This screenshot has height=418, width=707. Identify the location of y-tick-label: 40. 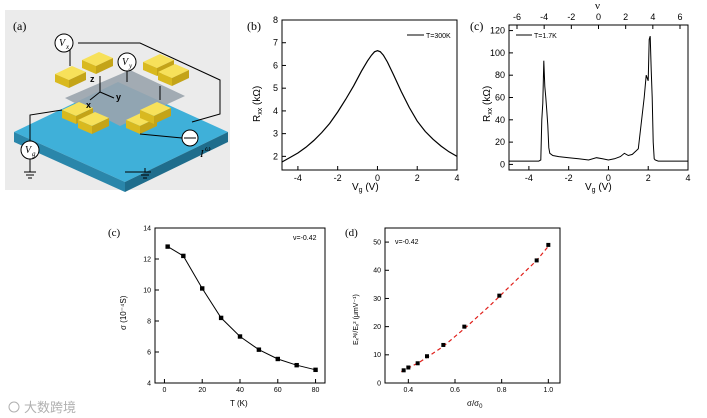
(500, 120).